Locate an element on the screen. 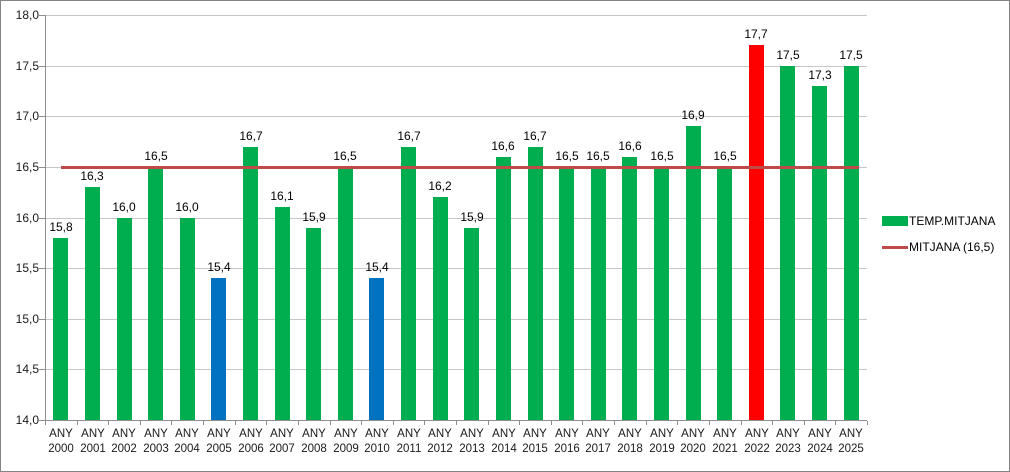 Image resolution: width=1010 pixels, height=472 pixels. bar-2011 is located at coordinates (408, 283).